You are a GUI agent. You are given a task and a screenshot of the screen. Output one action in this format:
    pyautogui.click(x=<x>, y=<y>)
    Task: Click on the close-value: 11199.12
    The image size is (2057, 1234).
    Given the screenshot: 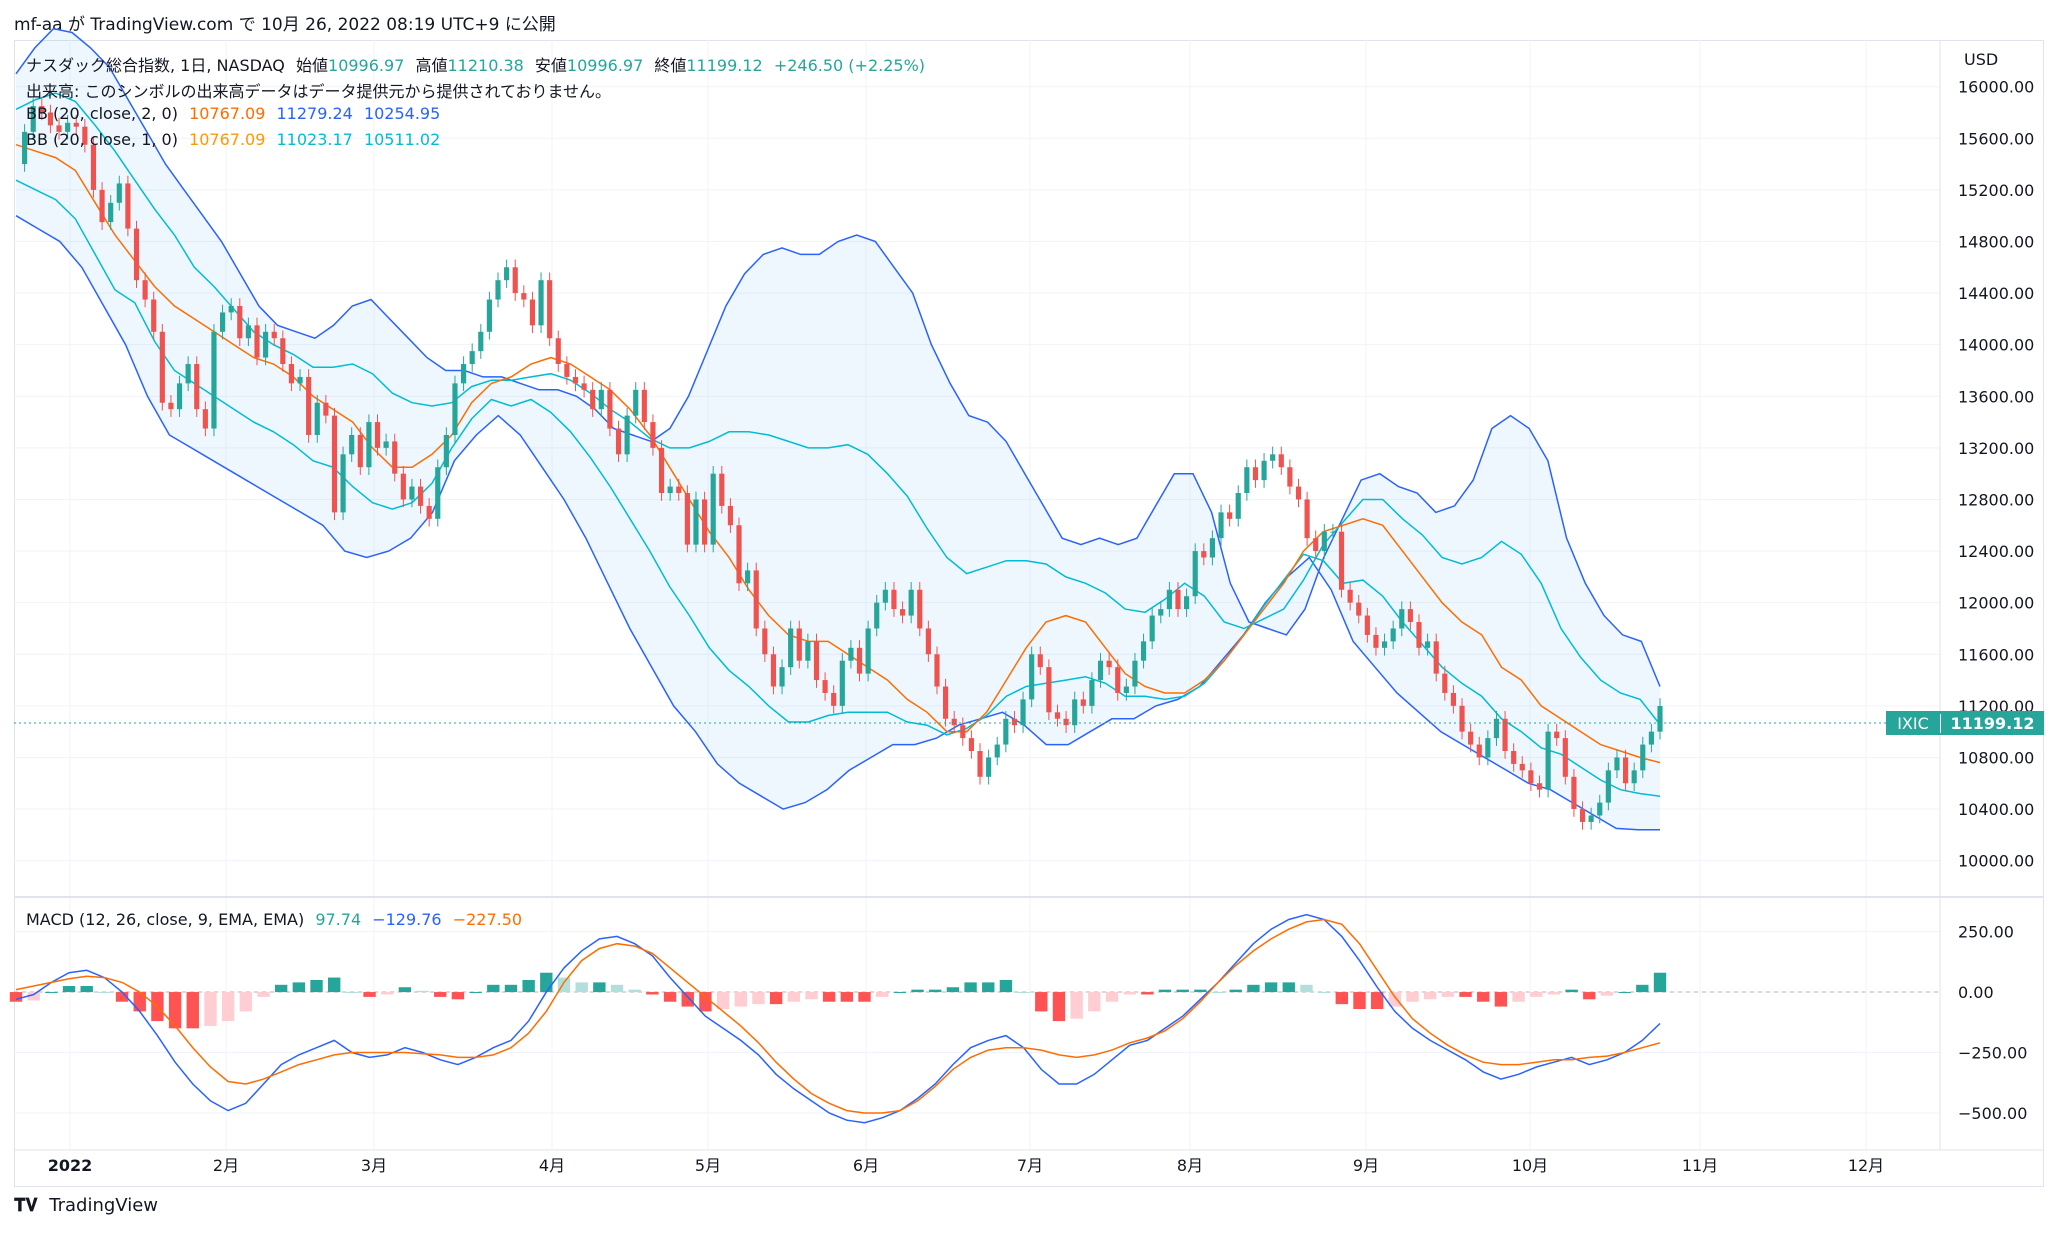 What is the action you would take?
    pyautogui.click(x=724, y=65)
    